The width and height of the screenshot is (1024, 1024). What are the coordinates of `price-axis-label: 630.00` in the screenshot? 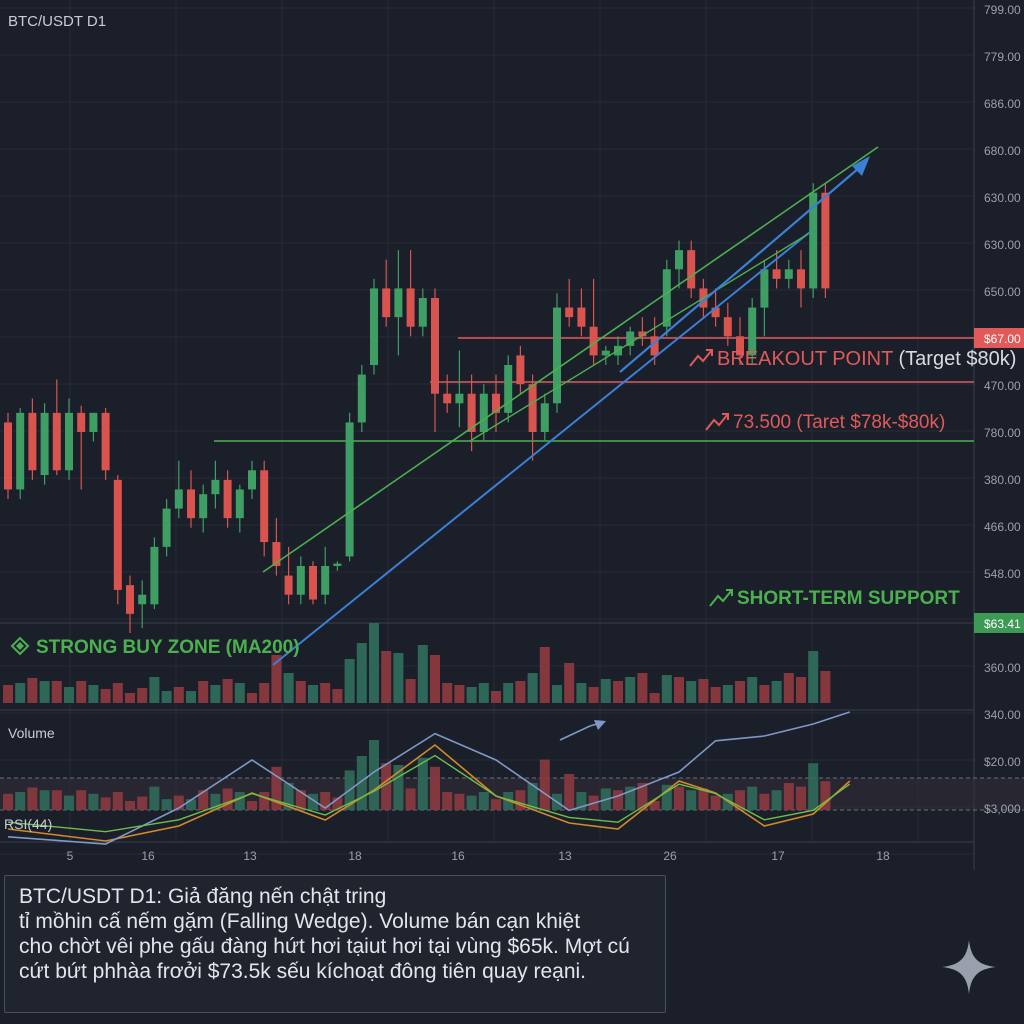 It's located at (1002, 245).